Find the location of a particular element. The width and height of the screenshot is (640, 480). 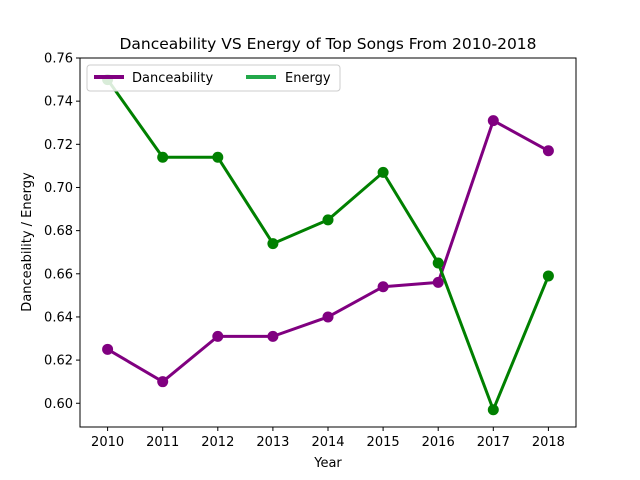

point-energy-2018 is located at coordinates (548, 276).